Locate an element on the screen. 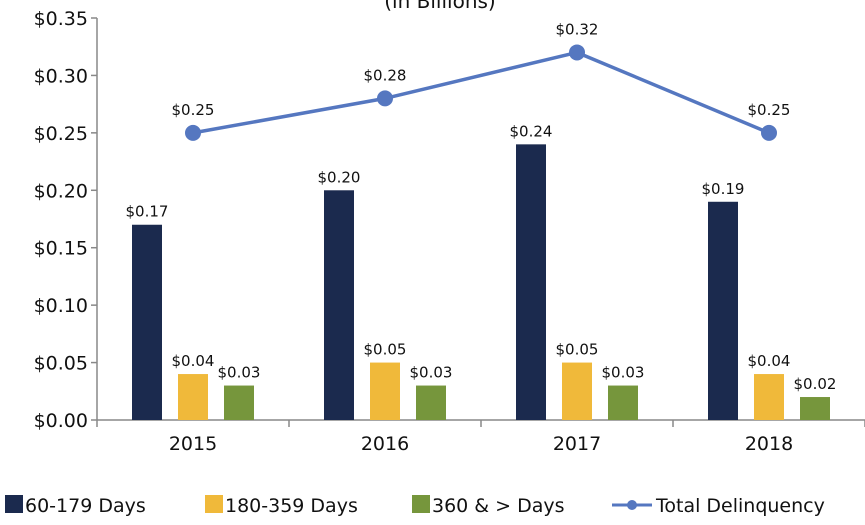 Image resolution: width=865 pixels, height=525 pixels. y-tick-label: $0.00 is located at coordinates (61, 421).